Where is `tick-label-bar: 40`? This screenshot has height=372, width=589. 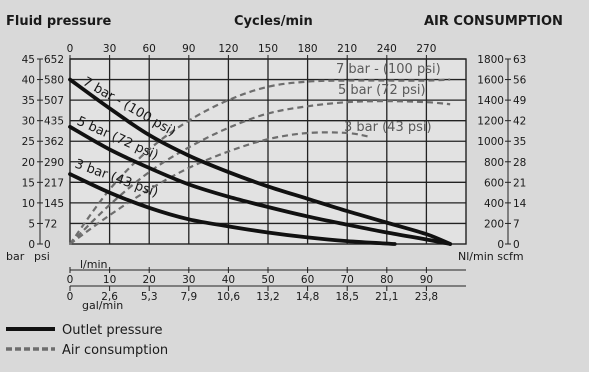 tick-label-bar: 40 is located at coordinates (28, 81).